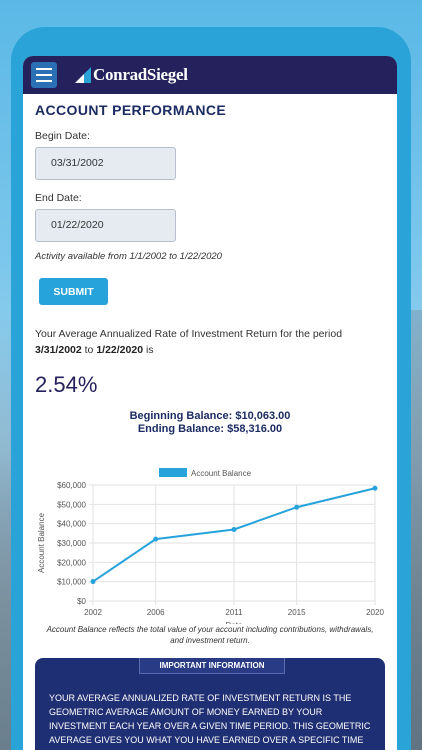 This screenshot has width=422, height=750. I want to click on y-tick-label: $20,000, so click(71, 562).